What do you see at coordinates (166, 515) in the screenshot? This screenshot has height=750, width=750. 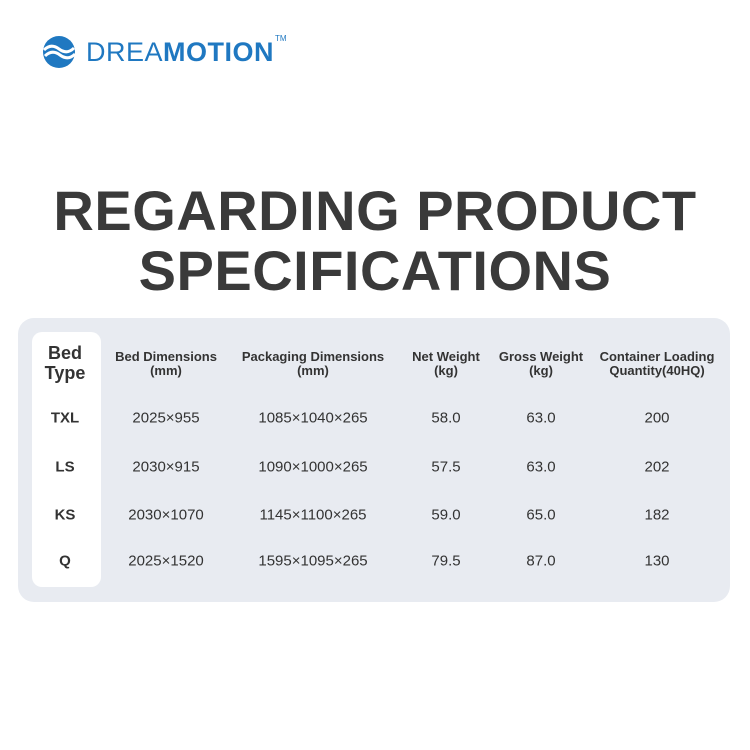 I see `table-cell: 2030×1070` at bounding box center [166, 515].